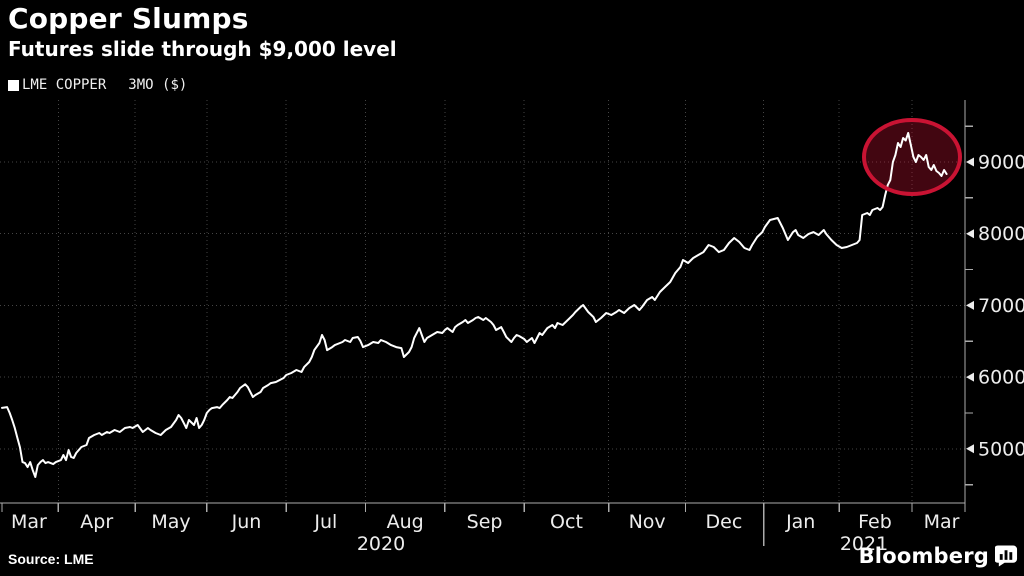 The height and width of the screenshot is (576, 1024). I want to click on x-axis-month-label: Oct, so click(566, 522).